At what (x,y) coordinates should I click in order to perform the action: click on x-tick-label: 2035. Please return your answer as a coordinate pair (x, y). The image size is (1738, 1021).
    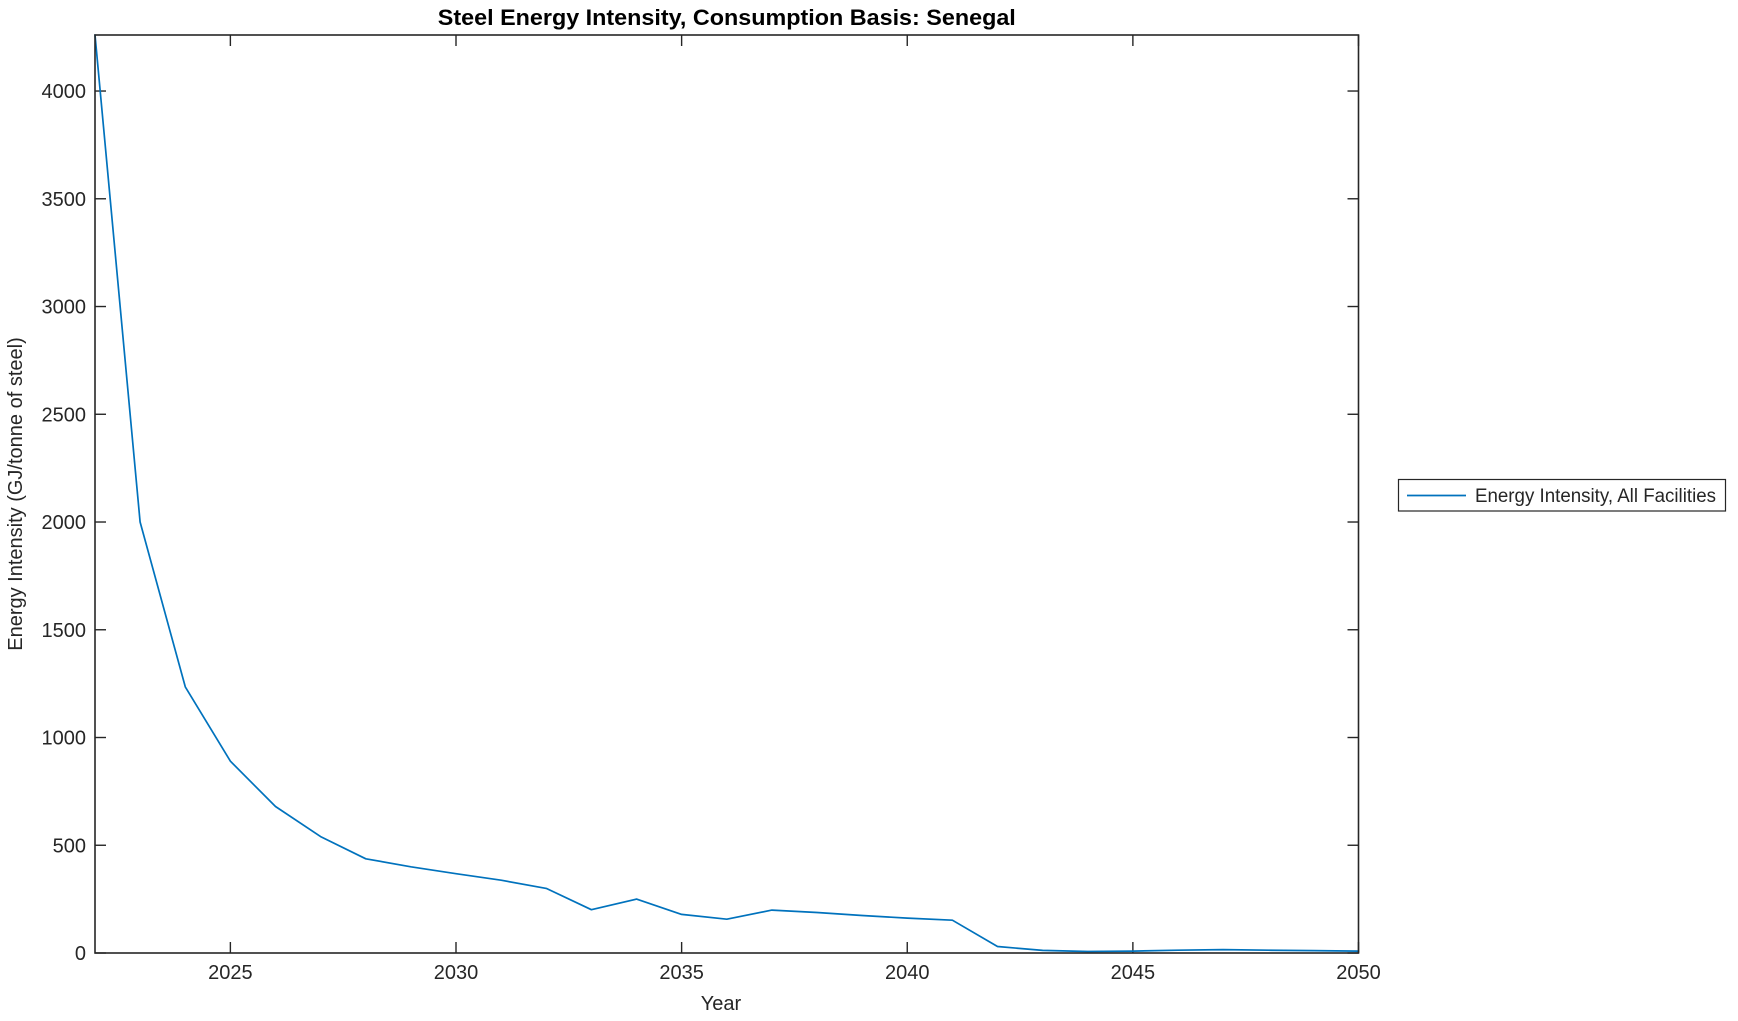
    Looking at the image, I should click on (681, 973).